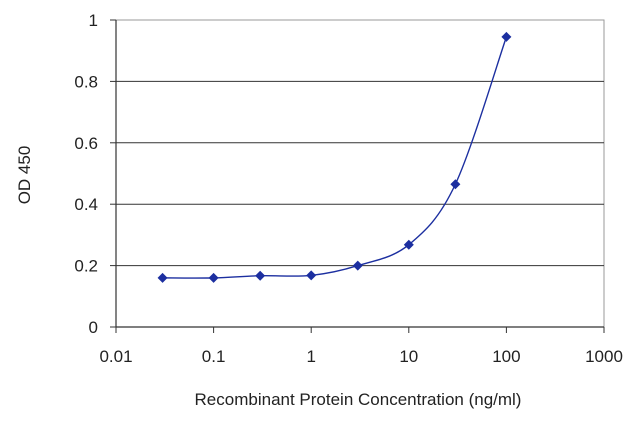 Image resolution: width=640 pixels, height=427 pixels. I want to click on y-tick-label-0: 0, so click(93, 327).